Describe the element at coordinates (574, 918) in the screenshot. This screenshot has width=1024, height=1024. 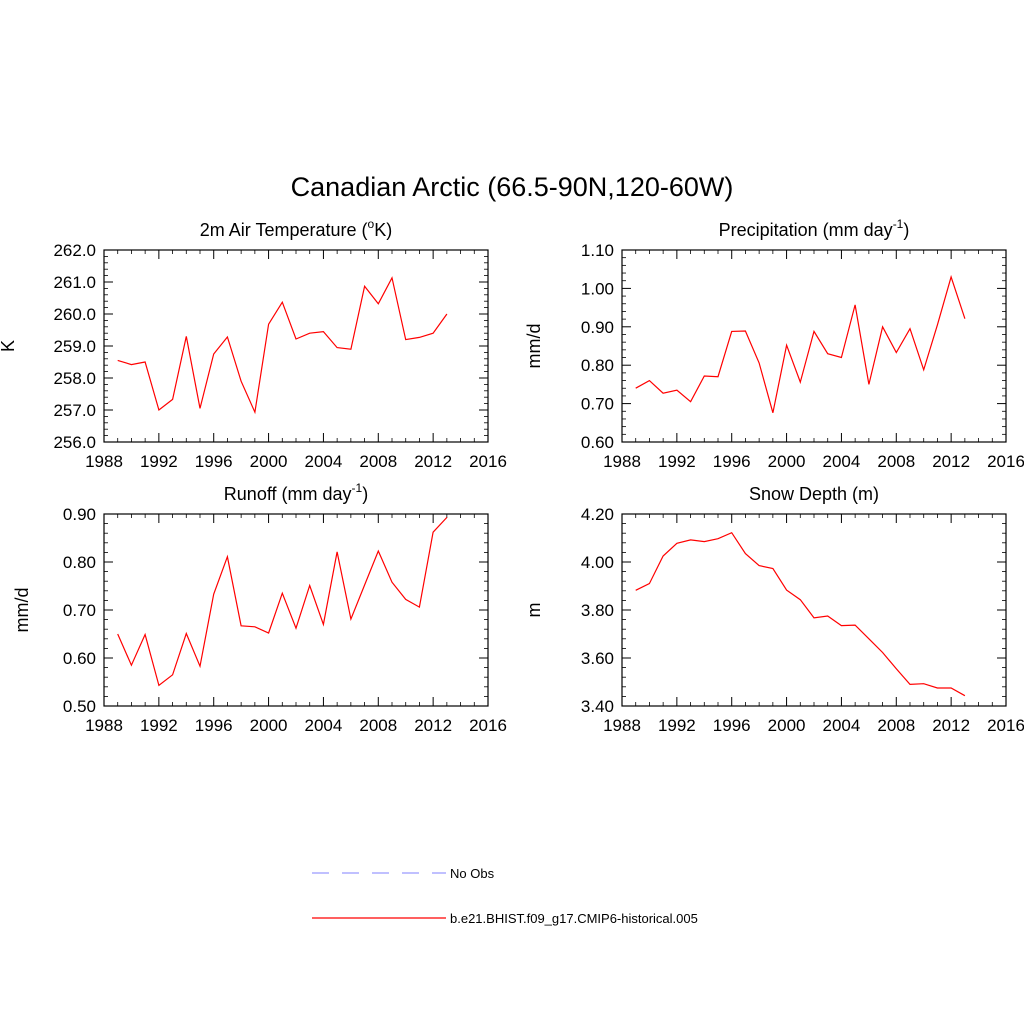
I see `legend-label-2: b.e21.BHIST.f09_g17.CMIP6-historical.005` at that location.